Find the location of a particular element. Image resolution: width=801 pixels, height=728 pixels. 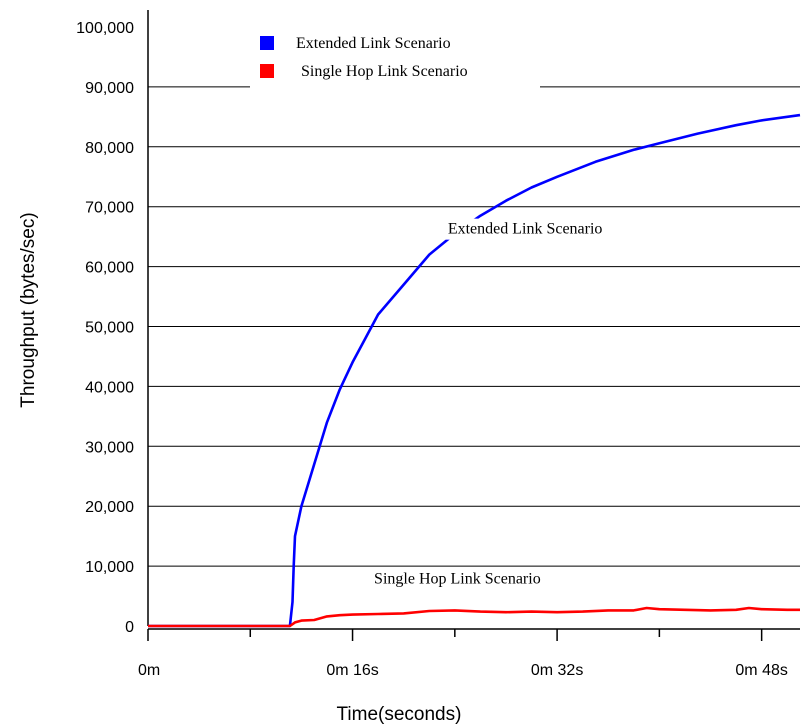

legend-label: Extended Link Scenario is located at coordinates (373, 43).